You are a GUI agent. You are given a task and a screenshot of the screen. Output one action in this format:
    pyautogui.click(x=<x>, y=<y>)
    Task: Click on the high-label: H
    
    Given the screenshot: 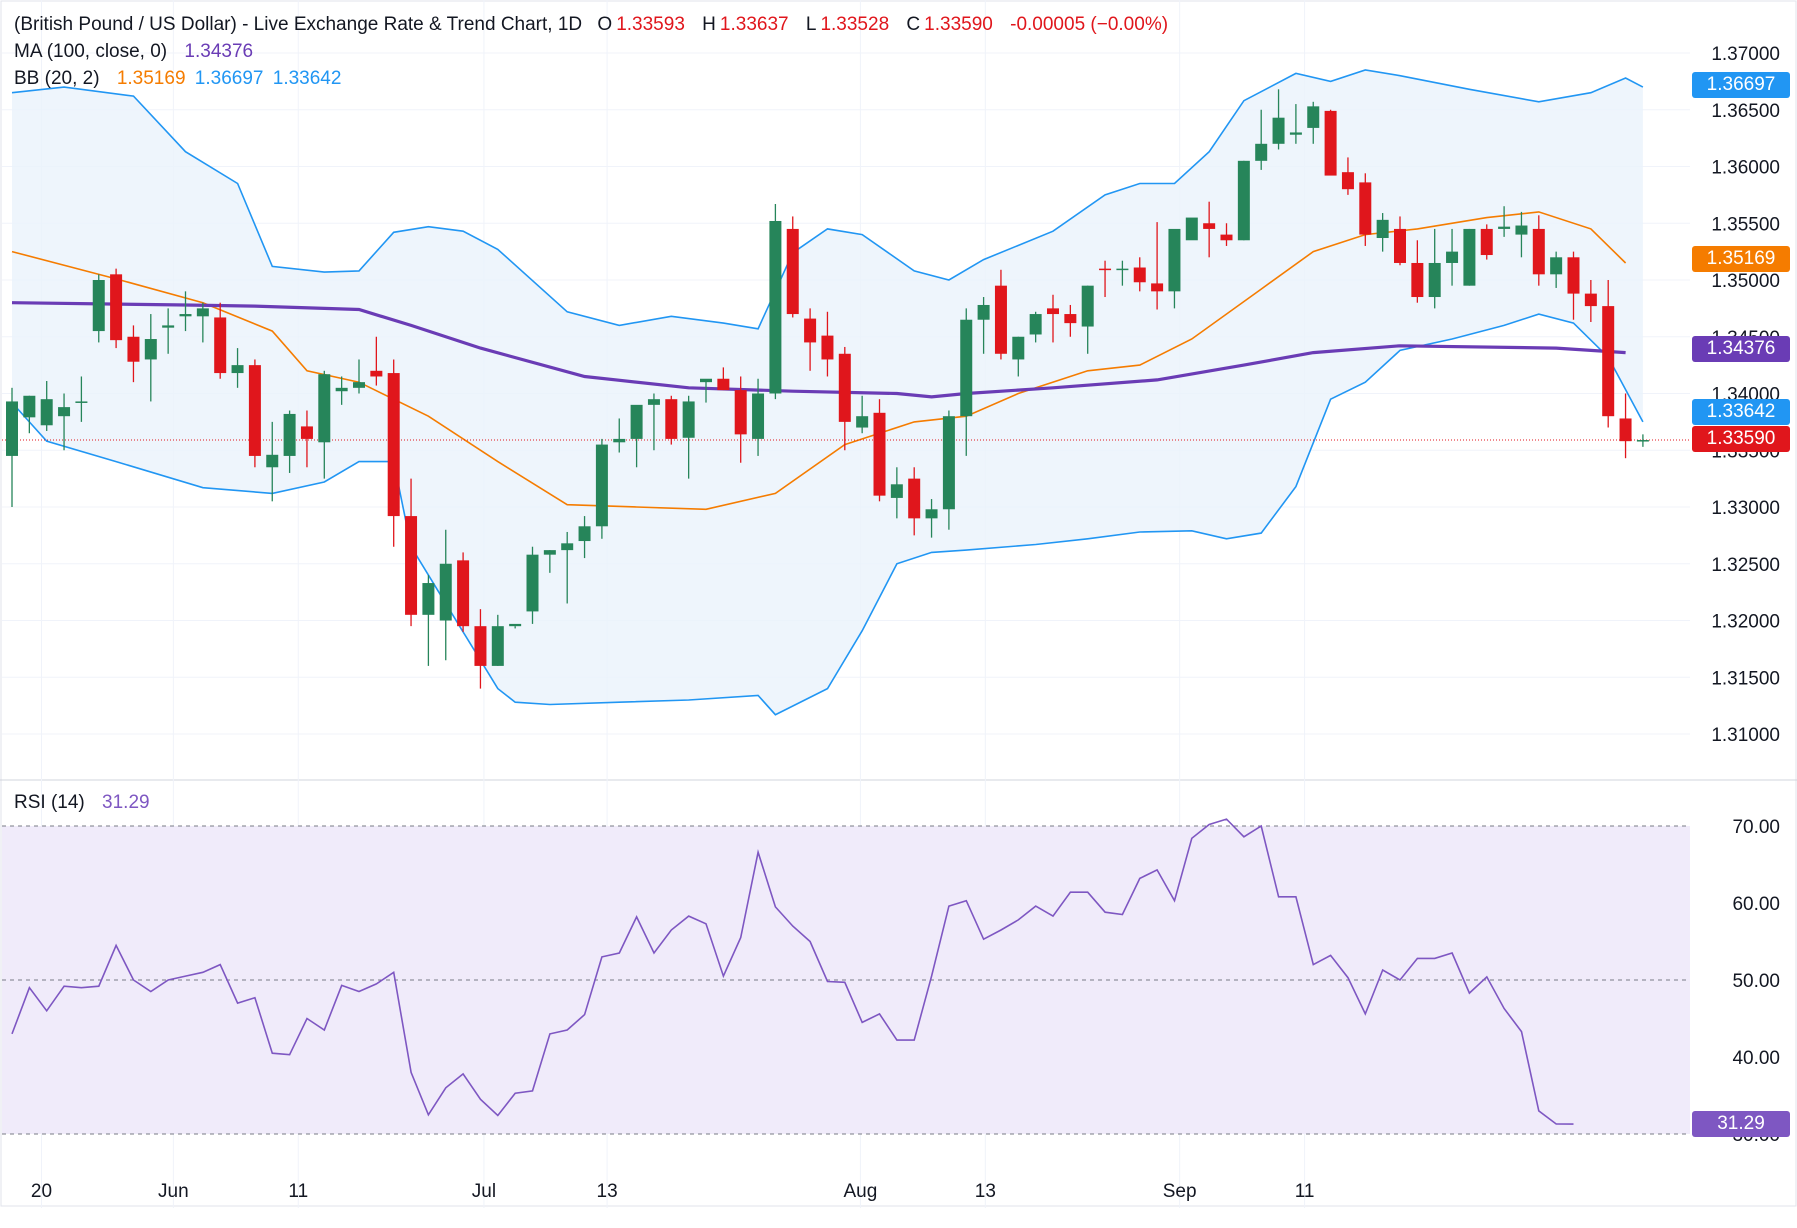 What is the action you would take?
    pyautogui.click(x=709, y=24)
    